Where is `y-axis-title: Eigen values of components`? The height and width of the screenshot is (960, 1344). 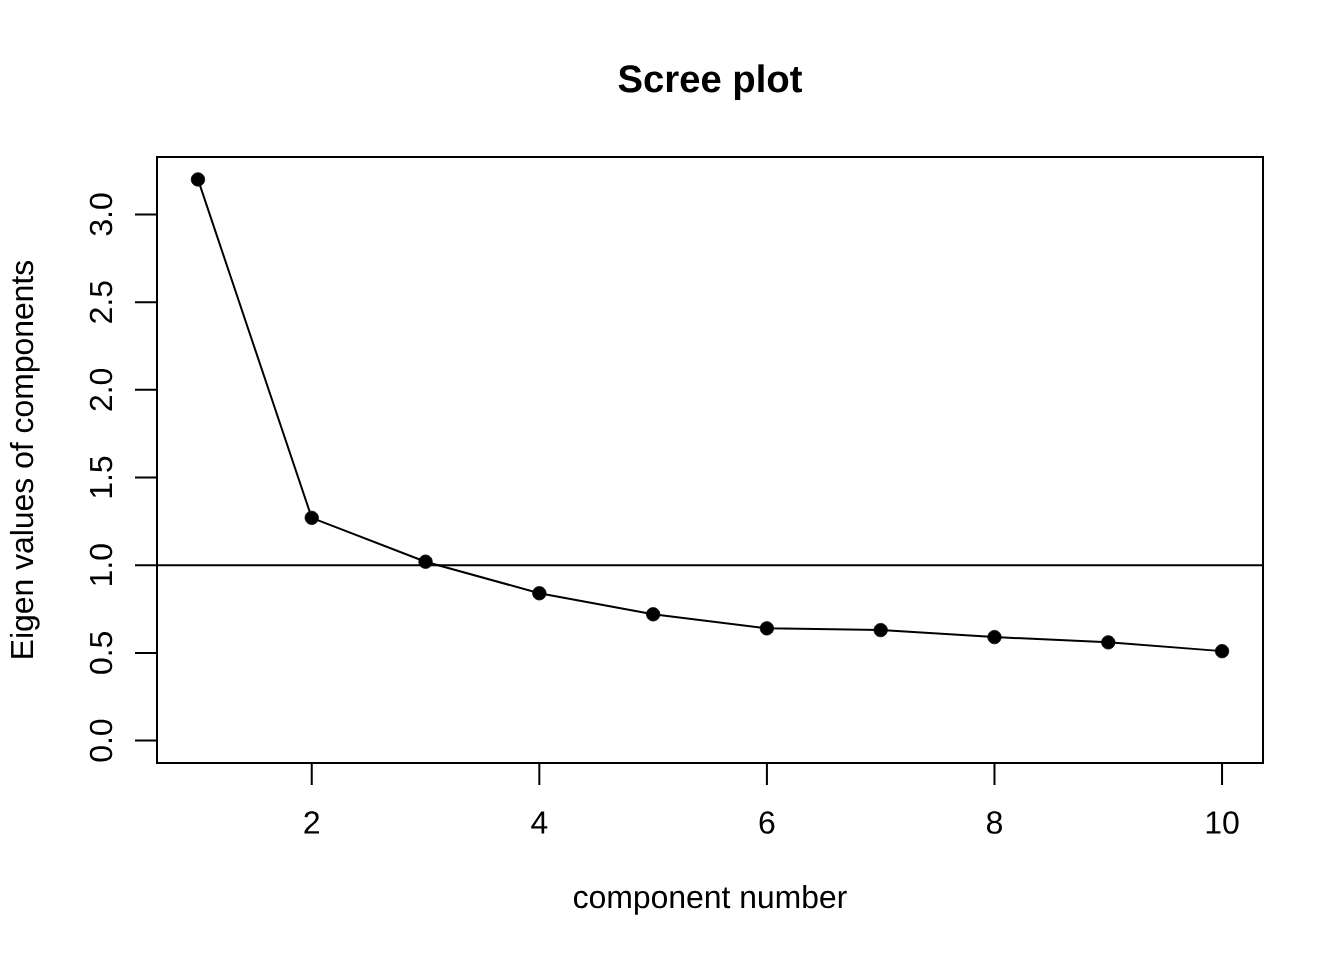 y-axis-title: Eigen values of components is located at coordinates (24, 459).